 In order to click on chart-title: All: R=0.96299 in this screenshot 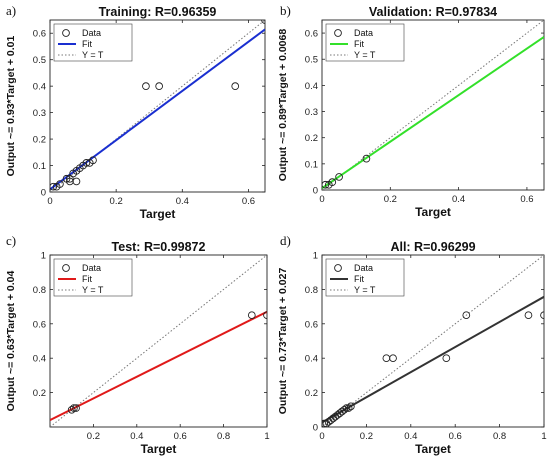, I will do `click(432, 247)`.